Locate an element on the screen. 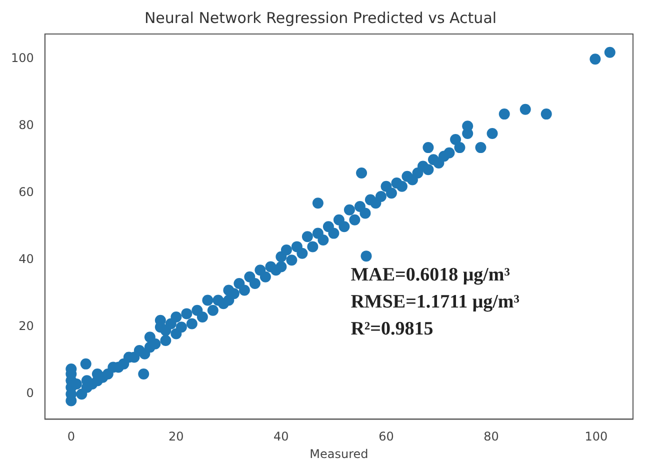  annotation: RMSE=1.1711 μg/m³ is located at coordinates (435, 302).